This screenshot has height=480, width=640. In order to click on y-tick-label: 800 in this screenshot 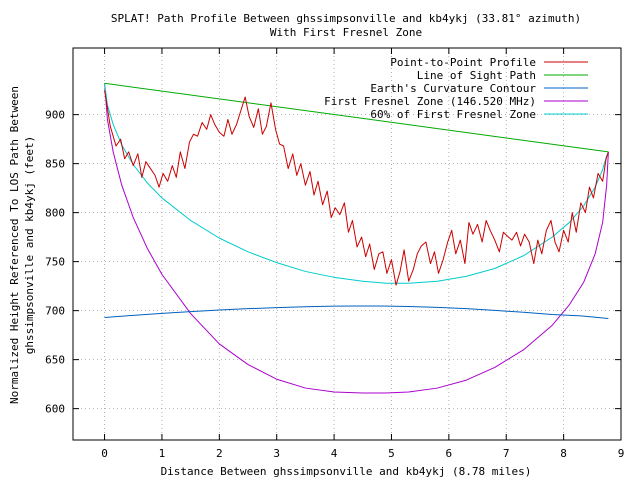, I will do `click(55, 213)`.